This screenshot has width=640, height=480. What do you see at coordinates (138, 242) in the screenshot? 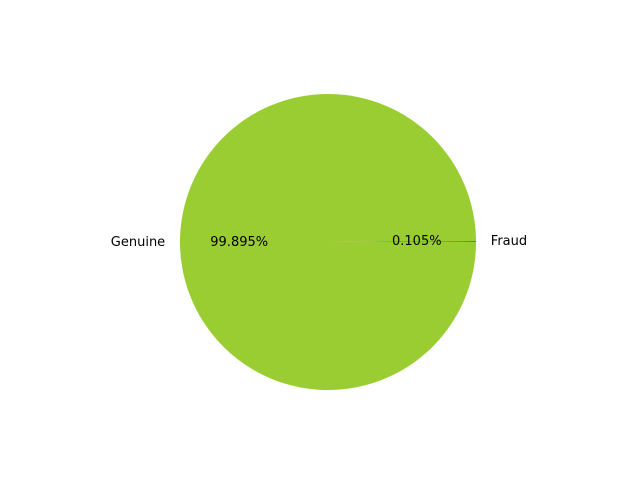
I see `slice-label-genuine: Genuine` at bounding box center [138, 242].